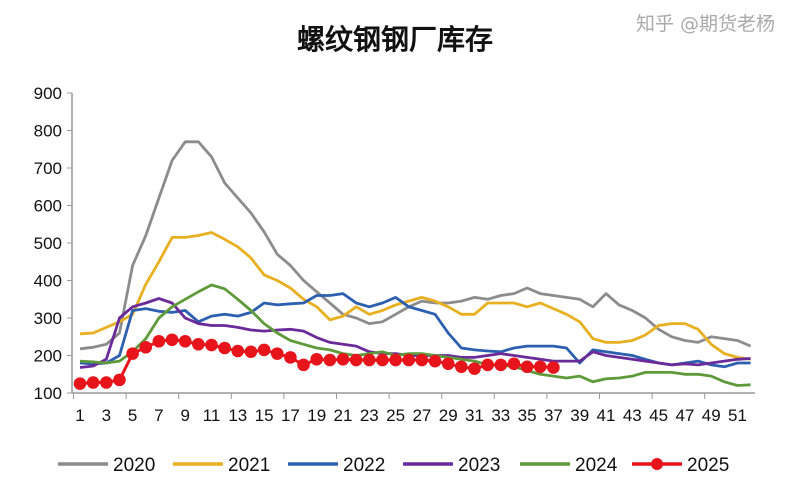 The width and height of the screenshot is (790, 500). What do you see at coordinates (48, 168) in the screenshot?
I see `y-tick-label: 700` at bounding box center [48, 168].